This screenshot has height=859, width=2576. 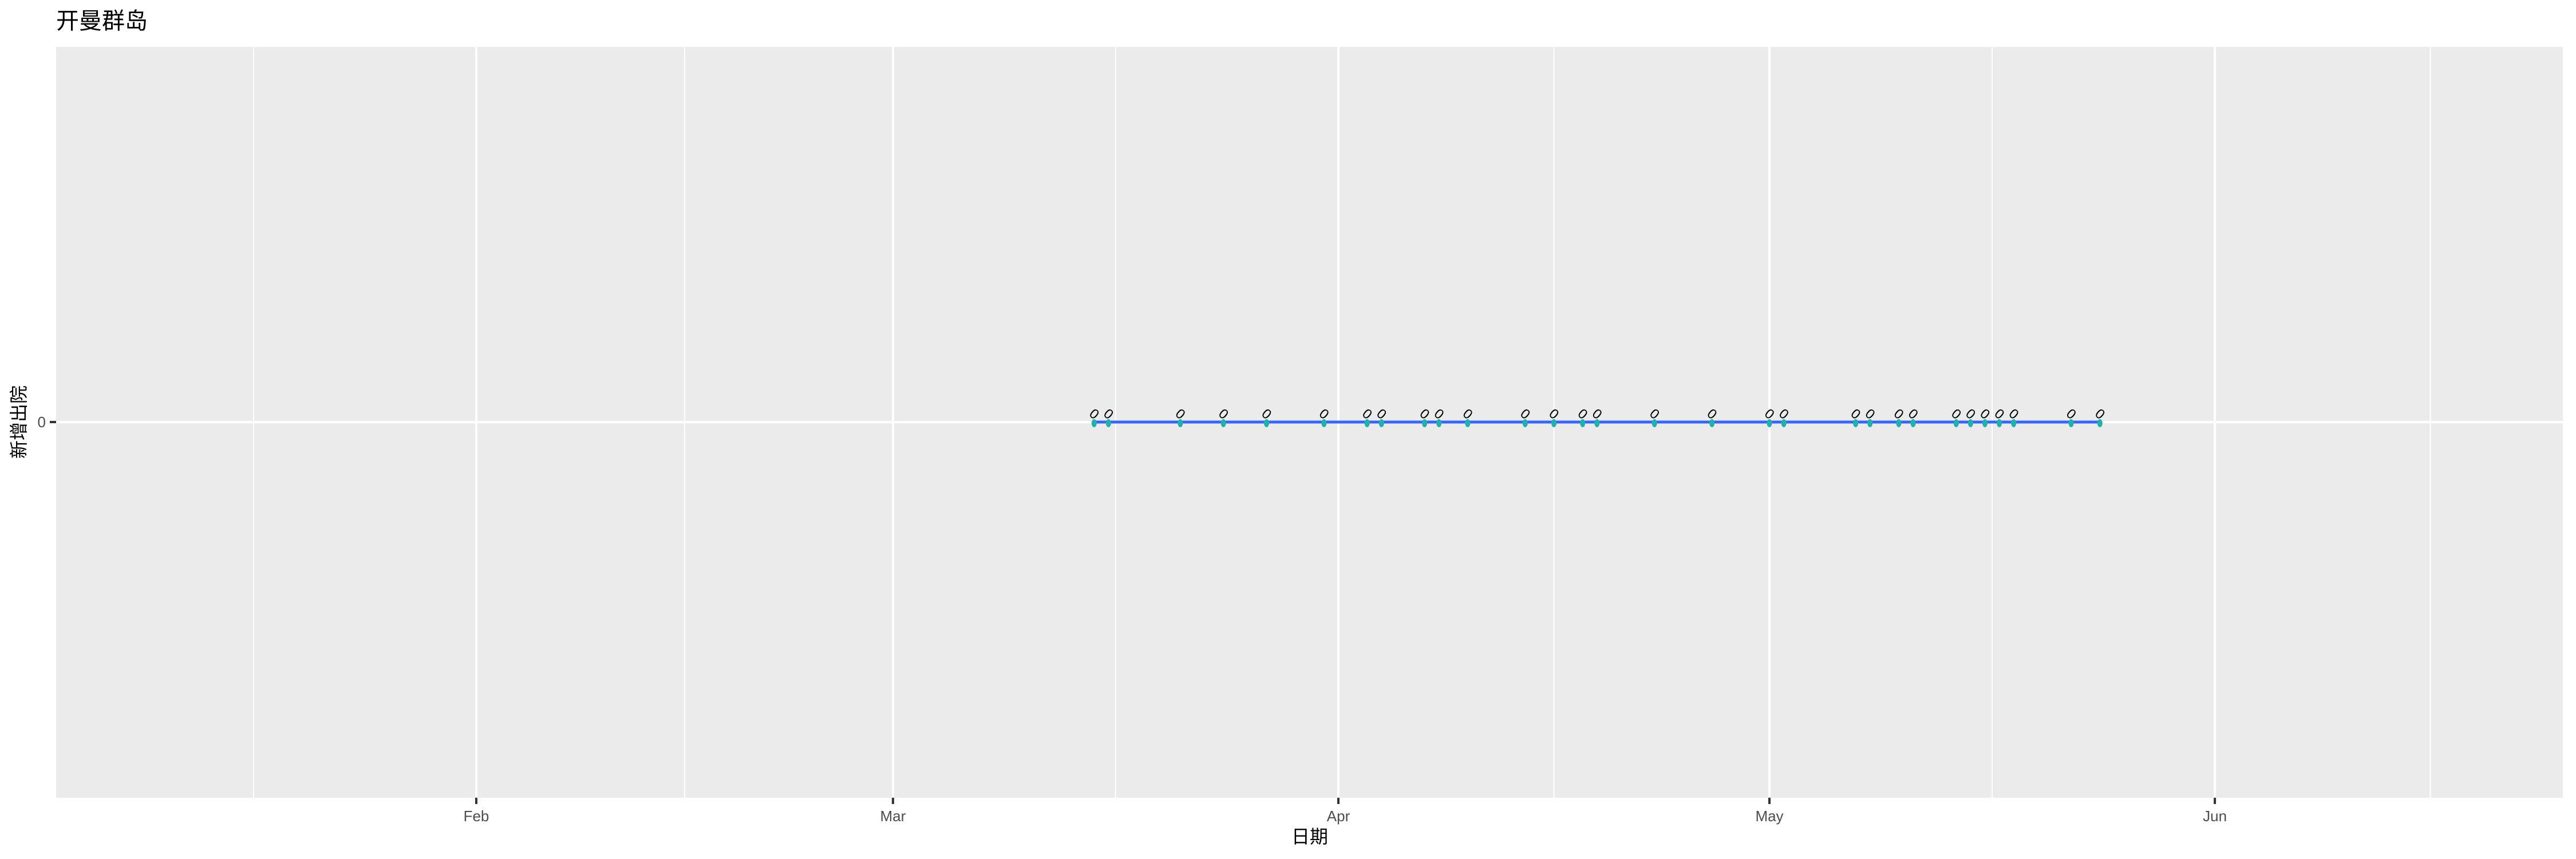 What do you see at coordinates (102, 21) in the screenshot?
I see `chart-title: 开曼群岛` at bounding box center [102, 21].